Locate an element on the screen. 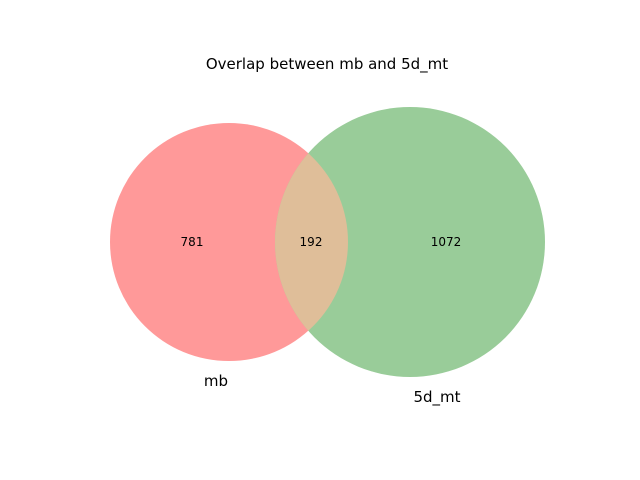 This screenshot has width=640, height=480. set-a-label: mb is located at coordinates (216, 381).